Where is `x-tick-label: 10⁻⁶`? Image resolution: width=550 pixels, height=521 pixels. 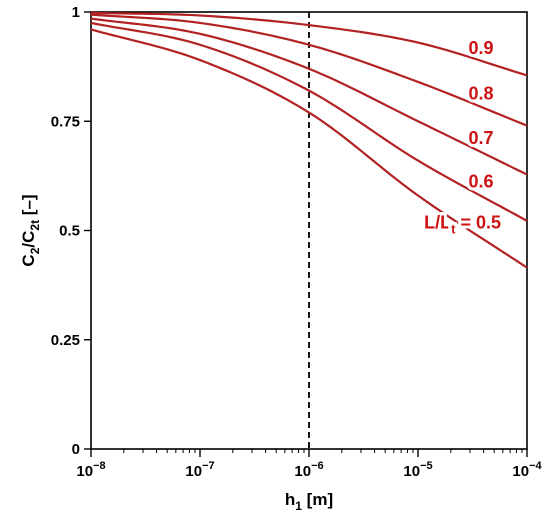
x-tick-label: 10⁻⁶ is located at coordinates (308, 470).